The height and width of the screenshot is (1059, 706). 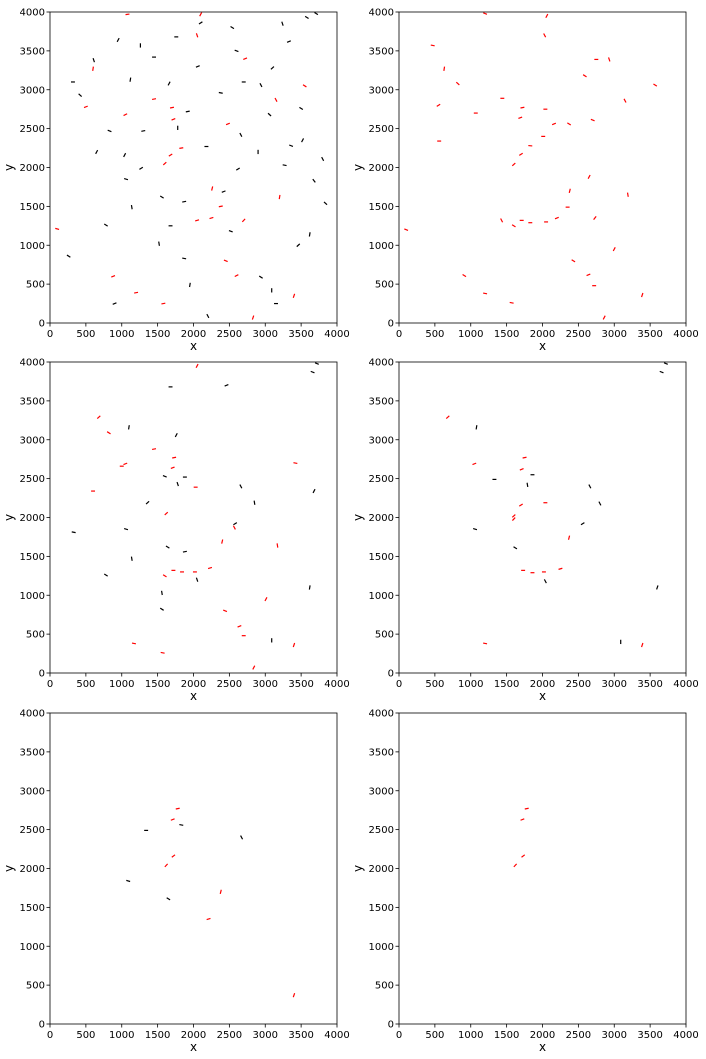 I want to click on y-tick-label: 500, so click(x=384, y=635).